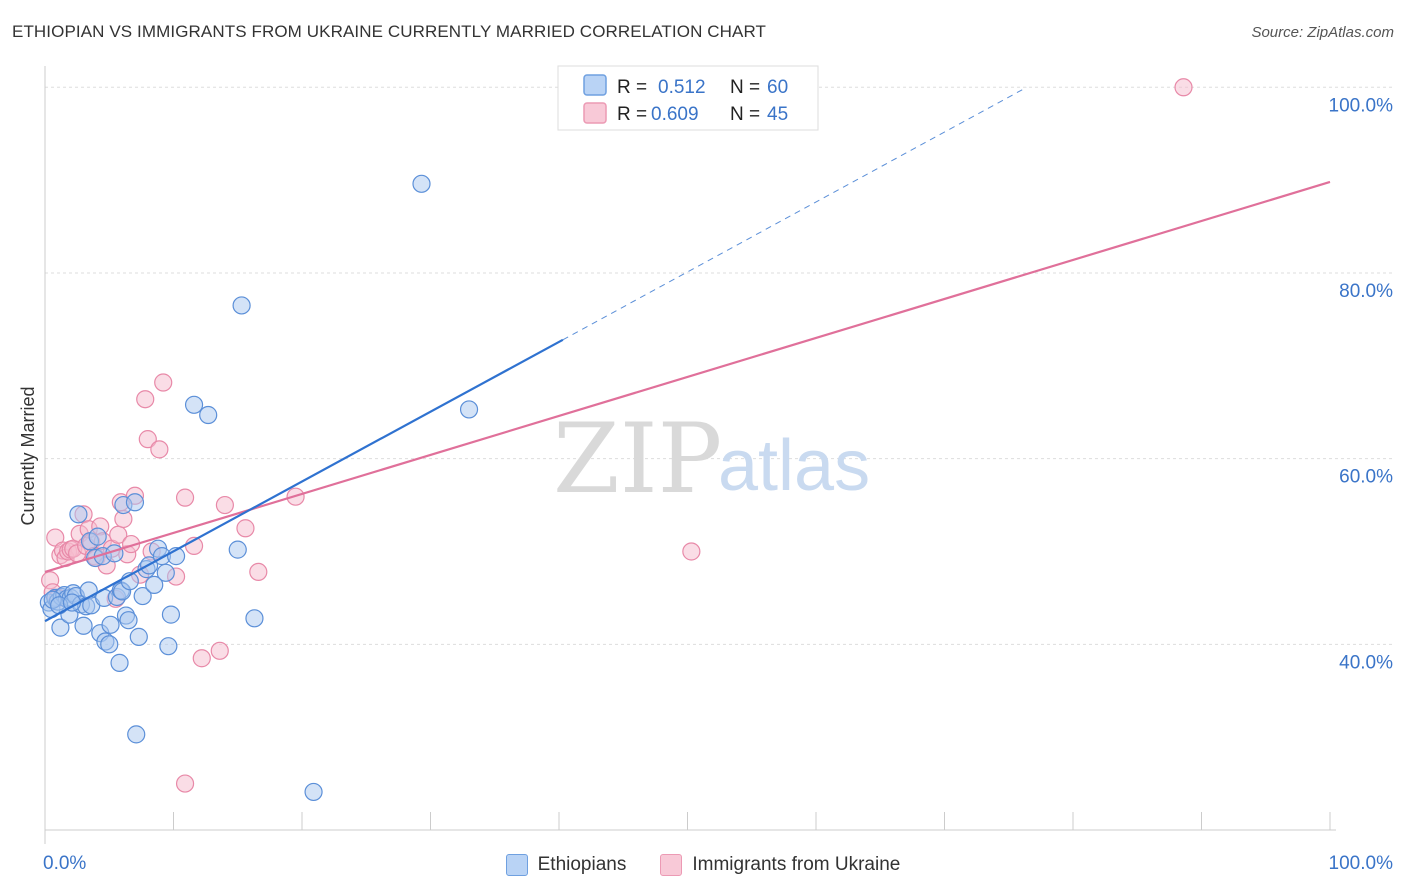  I want to click on legend-item-ukraine: Immigrants from Ukraine, so click(780, 865).